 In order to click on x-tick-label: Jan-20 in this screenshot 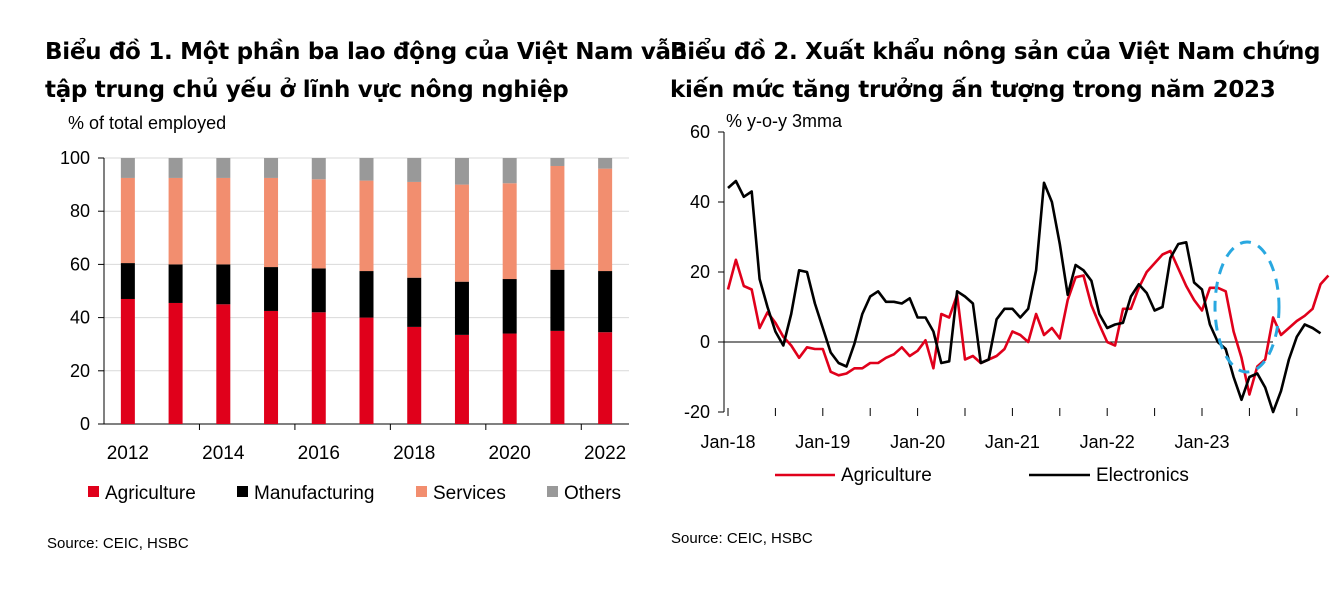, I will do `click(917, 442)`.